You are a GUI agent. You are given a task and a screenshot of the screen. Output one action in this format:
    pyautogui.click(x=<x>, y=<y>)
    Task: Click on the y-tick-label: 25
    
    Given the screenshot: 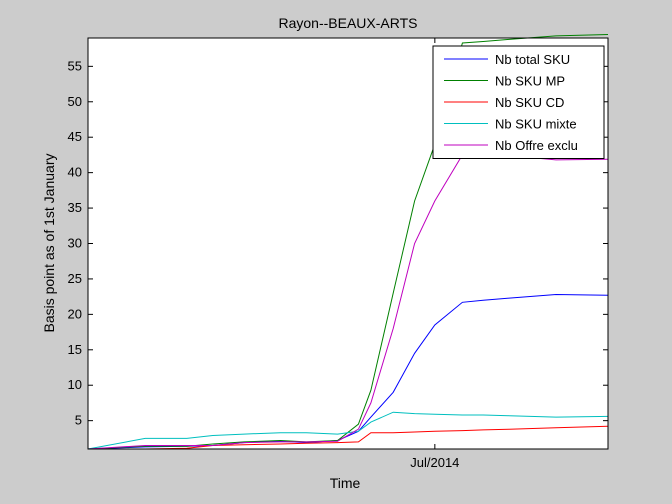 What is the action you would take?
    pyautogui.click(x=75, y=278)
    